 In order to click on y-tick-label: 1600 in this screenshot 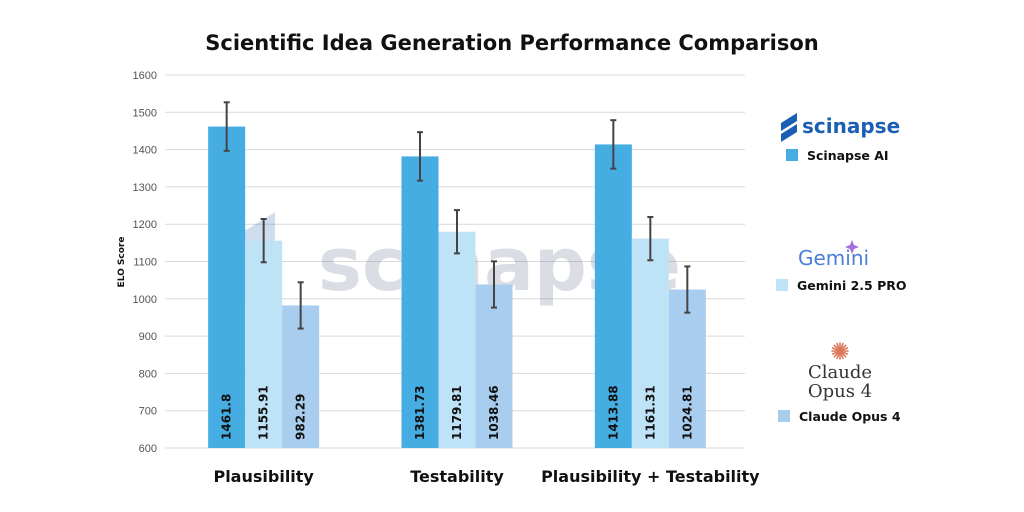, I will do `click(145, 76)`.